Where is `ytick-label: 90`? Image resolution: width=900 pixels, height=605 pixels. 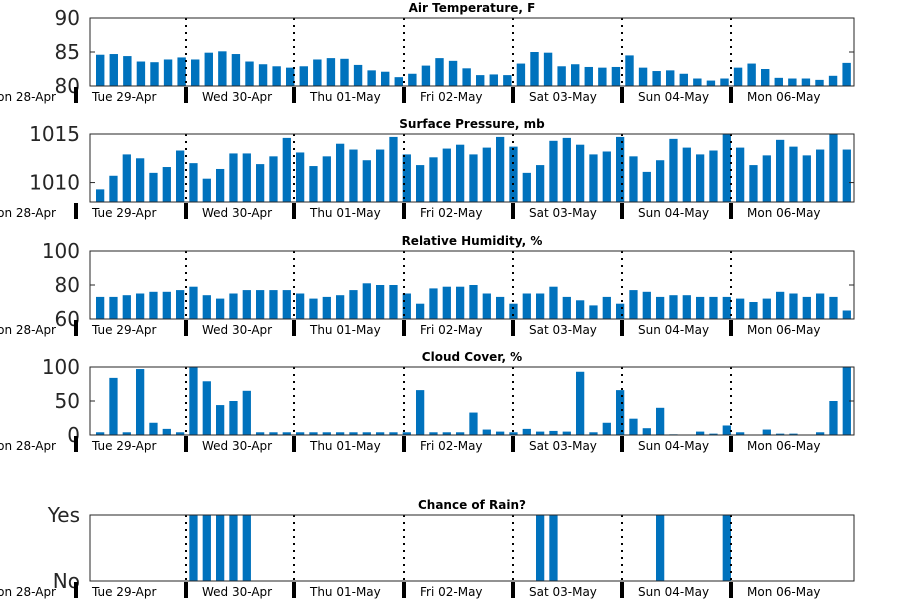 ytick-label: 90 is located at coordinates (67, 18).